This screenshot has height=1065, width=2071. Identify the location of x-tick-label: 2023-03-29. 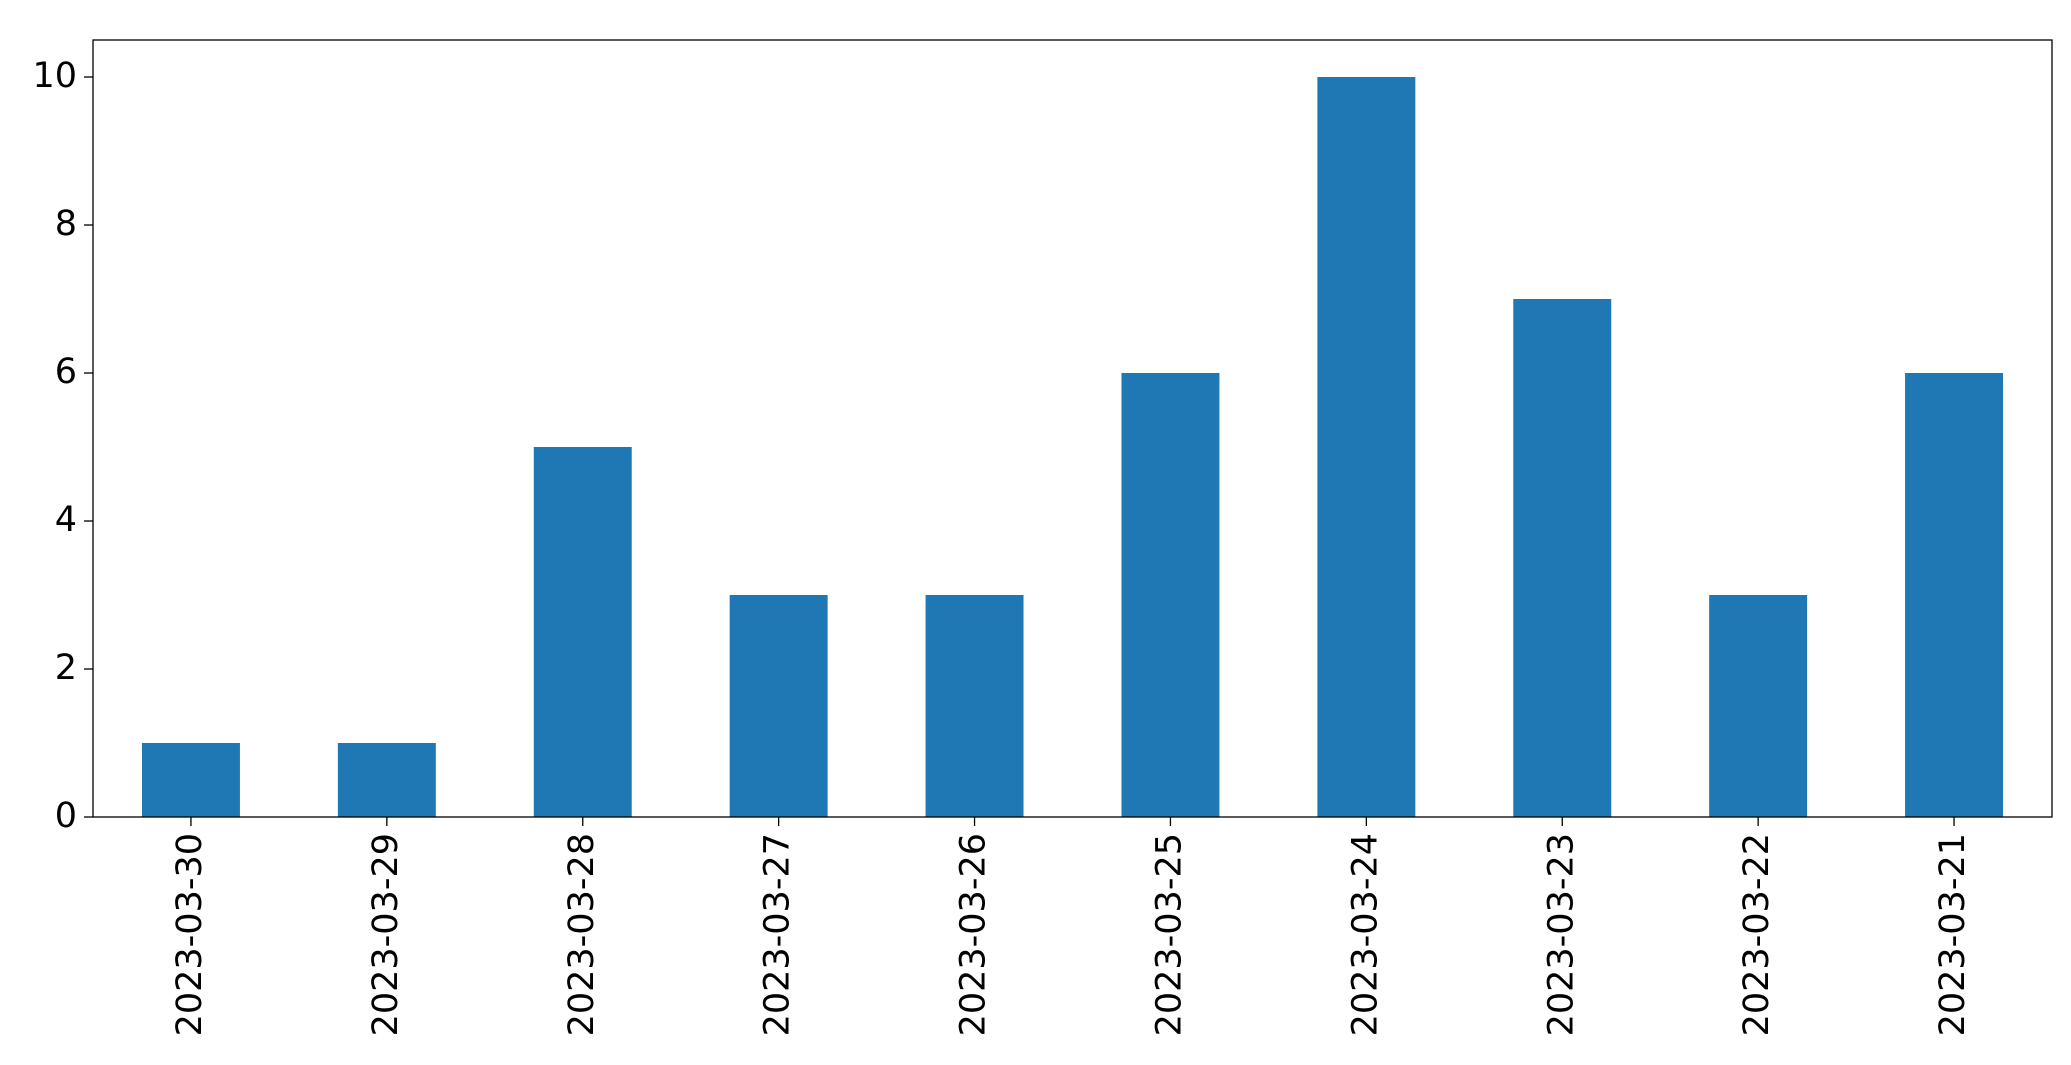
(386, 934).